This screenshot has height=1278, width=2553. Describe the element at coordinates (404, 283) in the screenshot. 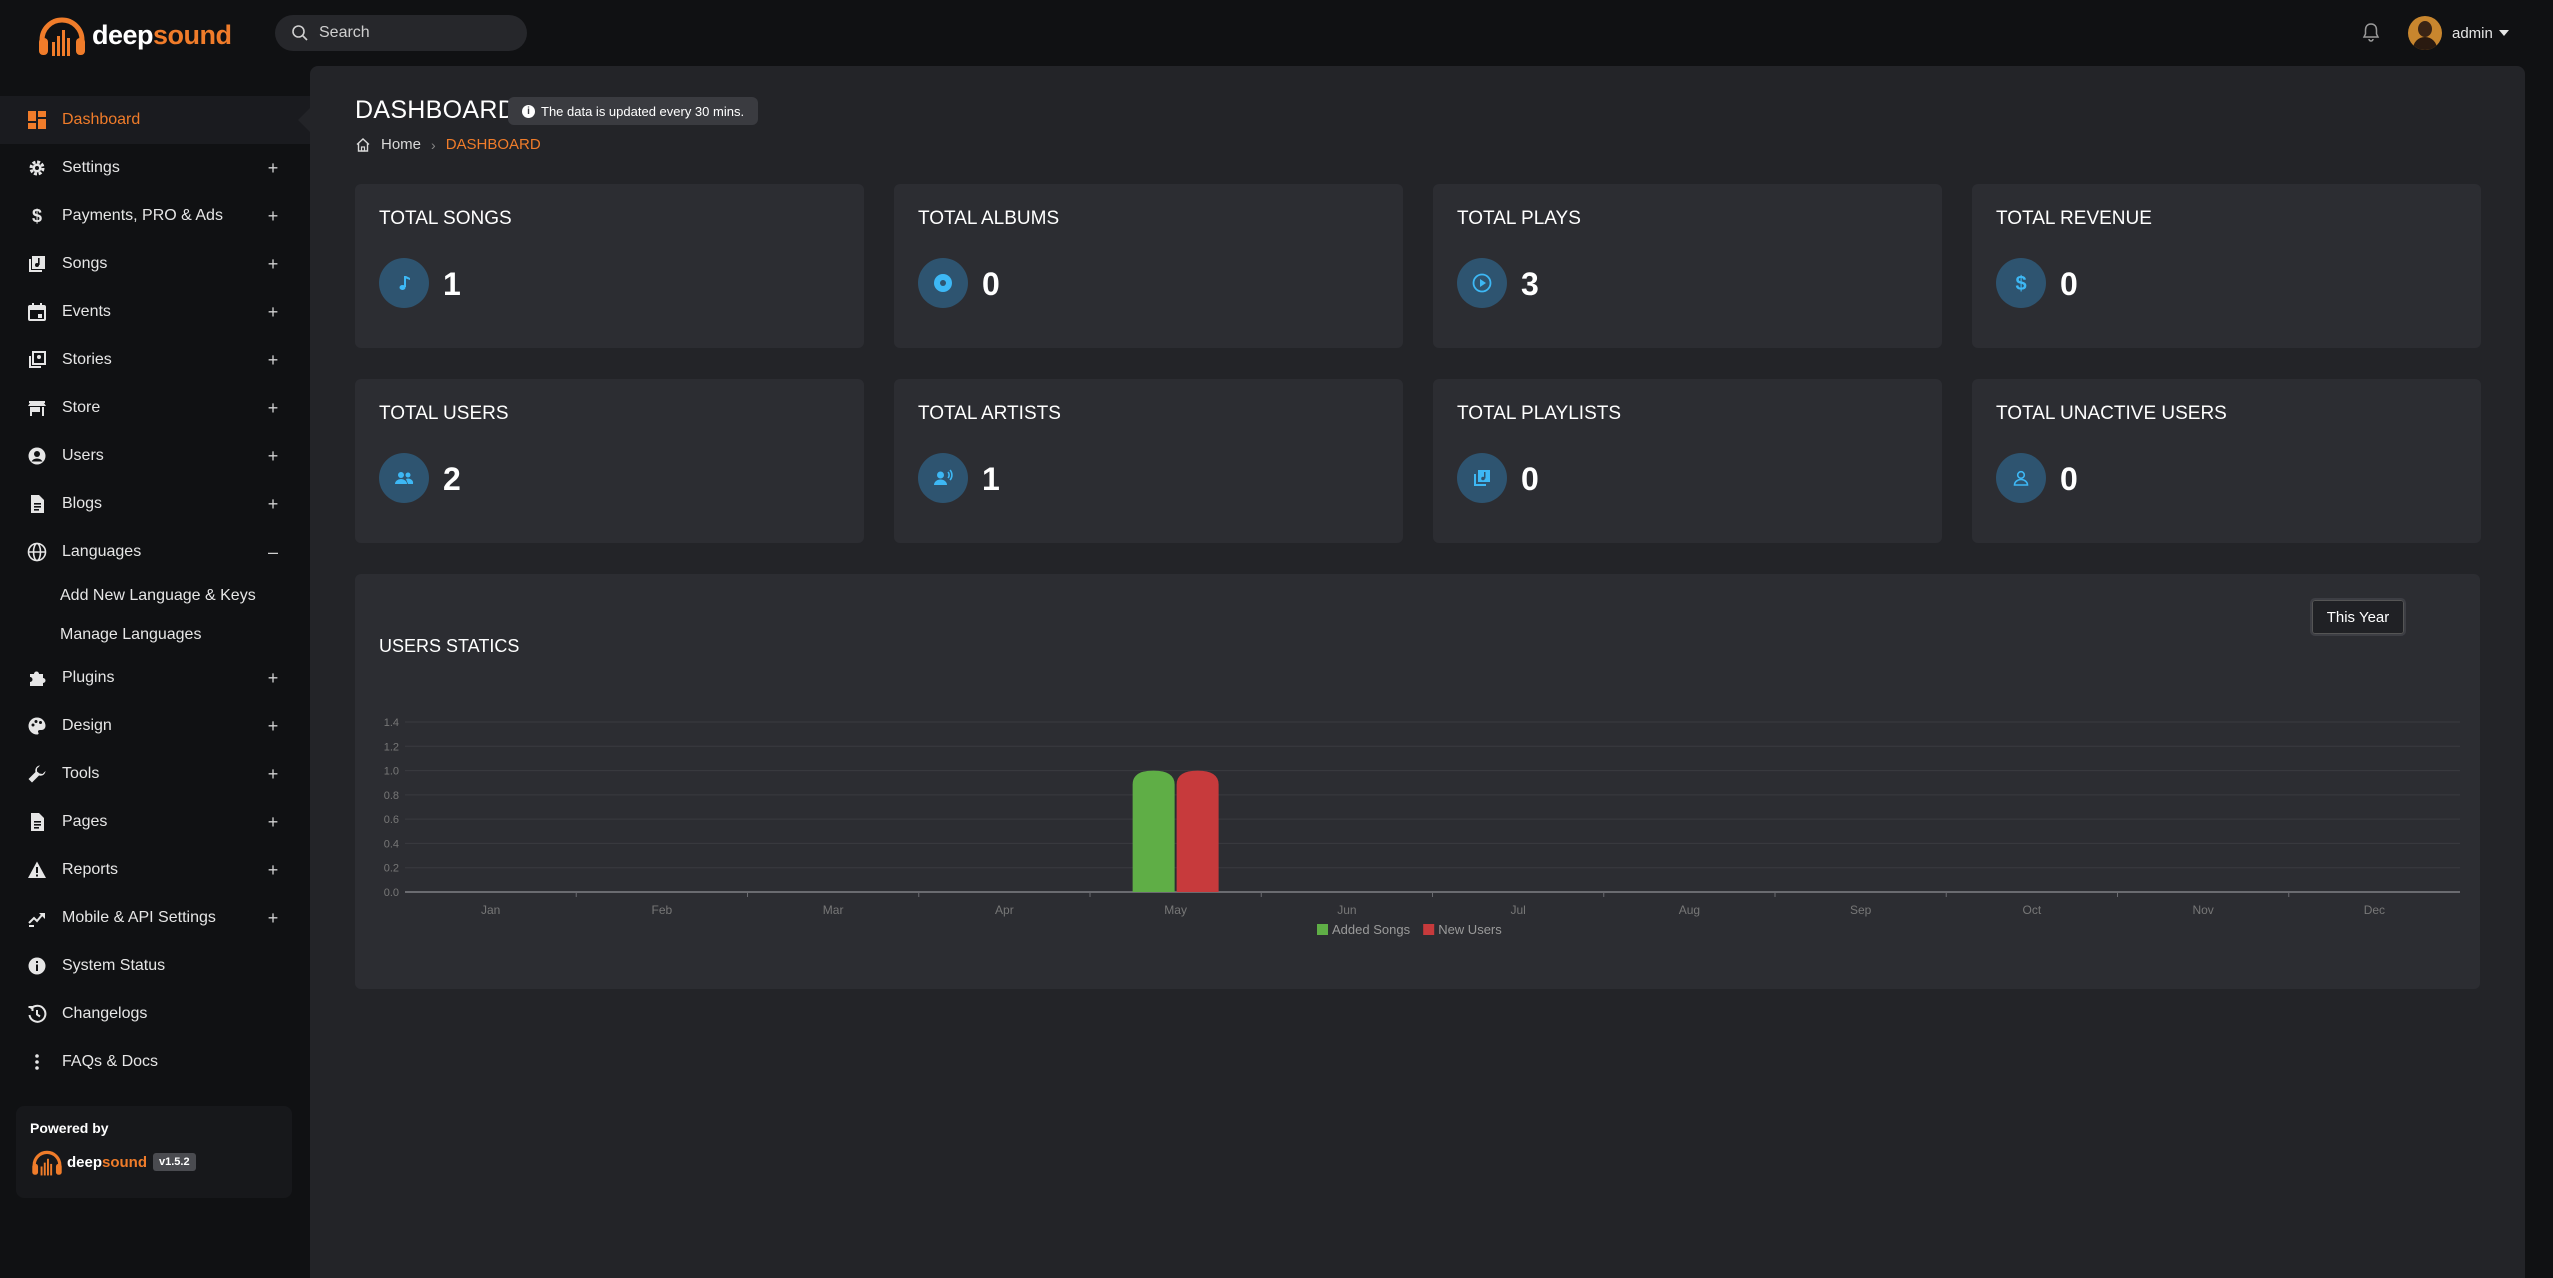

I see `music-note-icon` at that location.